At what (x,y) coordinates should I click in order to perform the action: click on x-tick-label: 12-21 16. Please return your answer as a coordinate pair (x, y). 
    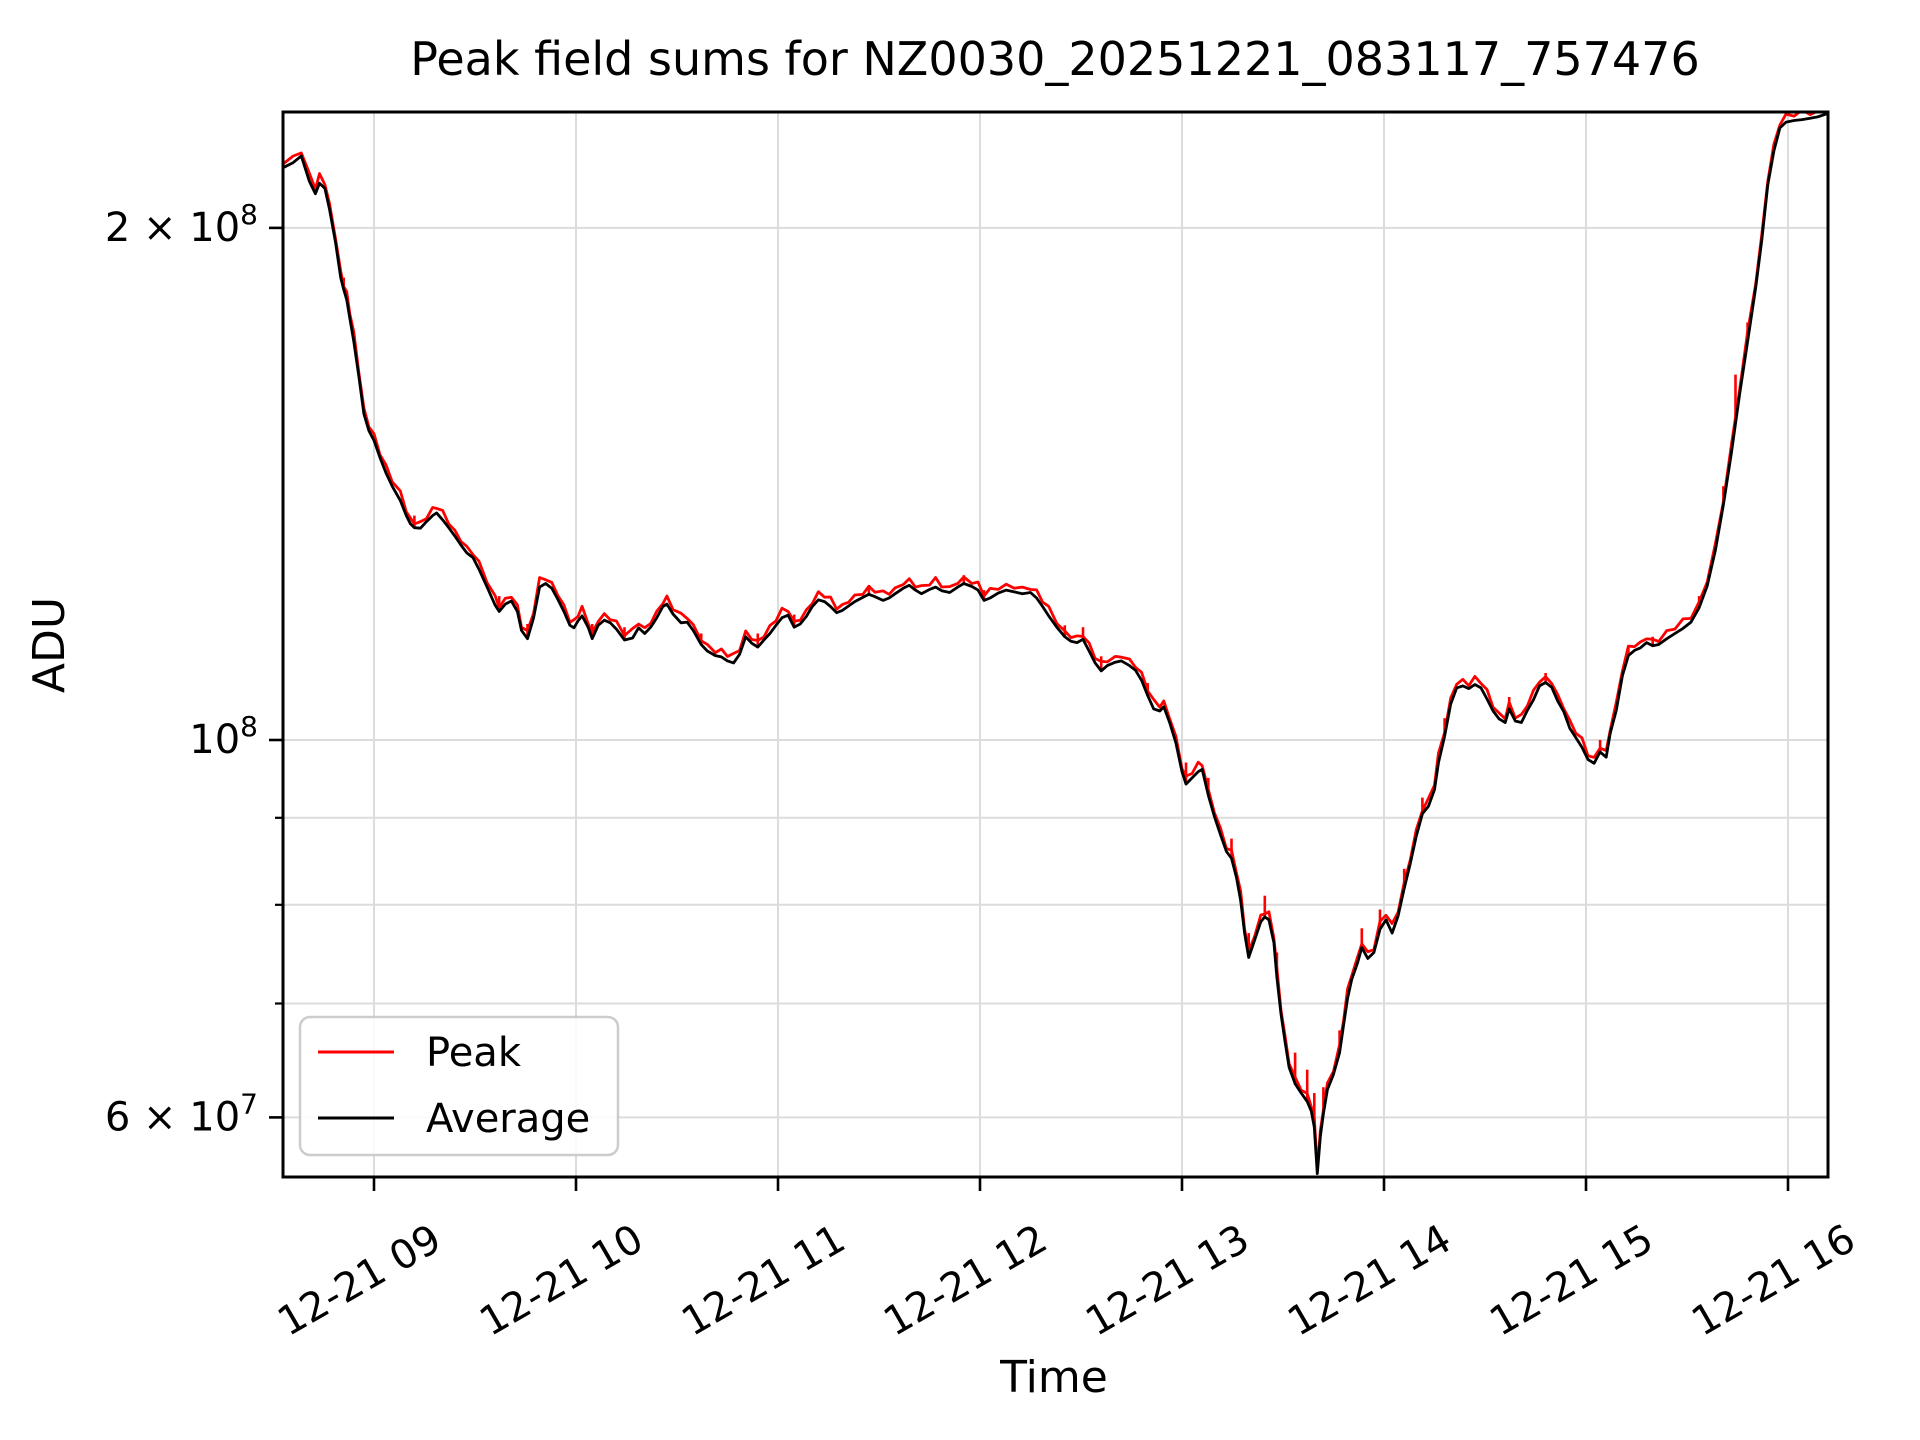
    Looking at the image, I should click on (1773, 1281).